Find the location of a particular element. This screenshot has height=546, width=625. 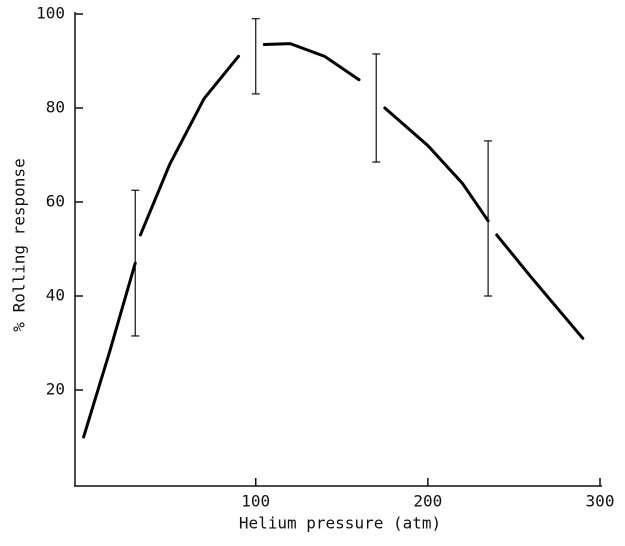

x-tick-label: 200 is located at coordinates (427, 501).